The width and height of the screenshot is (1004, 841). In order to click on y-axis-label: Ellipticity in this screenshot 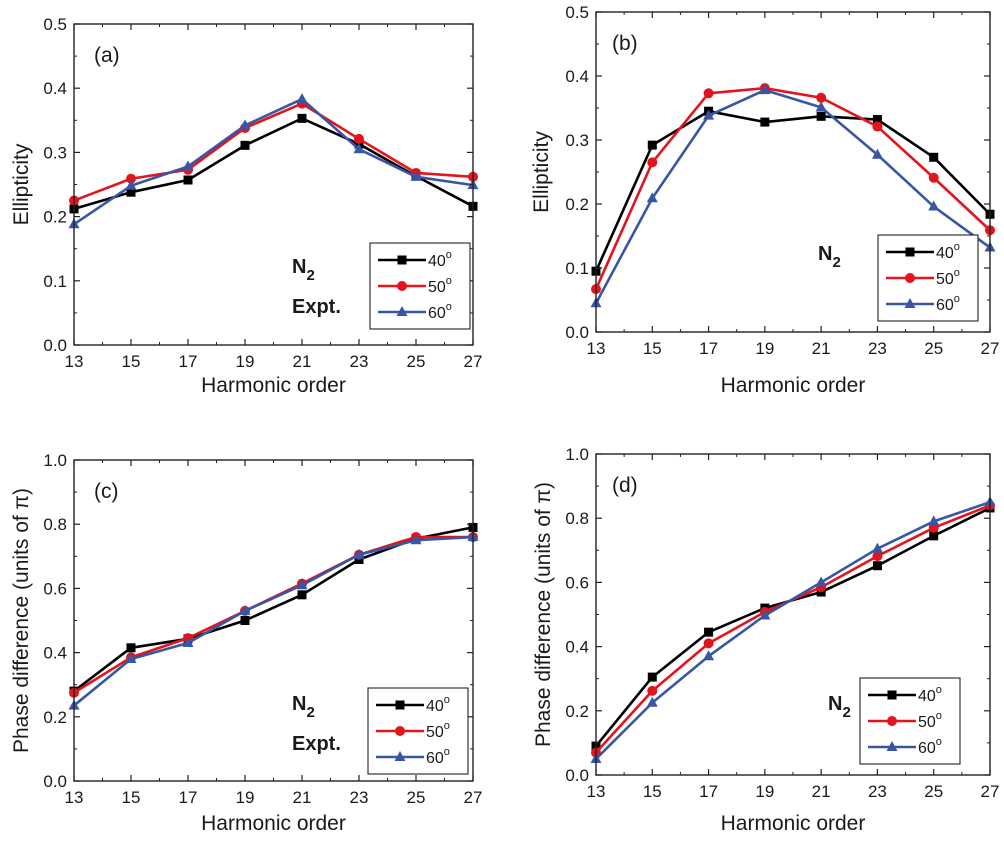, I will do `click(21, 184)`.